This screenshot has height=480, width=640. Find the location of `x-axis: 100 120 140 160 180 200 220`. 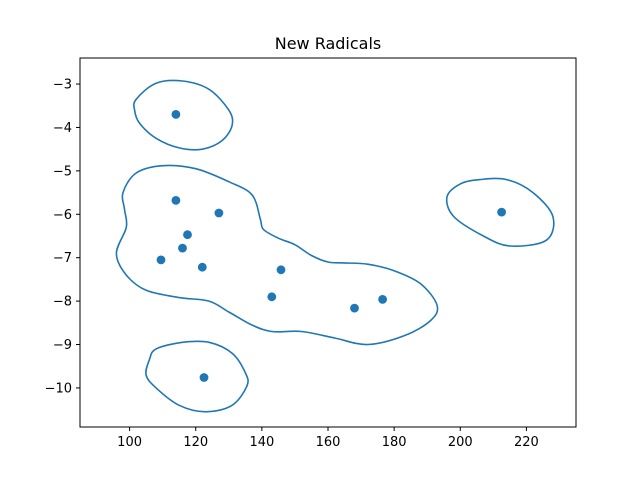

x-axis: 100 120 140 160 180 200 220 is located at coordinates (328, 438).